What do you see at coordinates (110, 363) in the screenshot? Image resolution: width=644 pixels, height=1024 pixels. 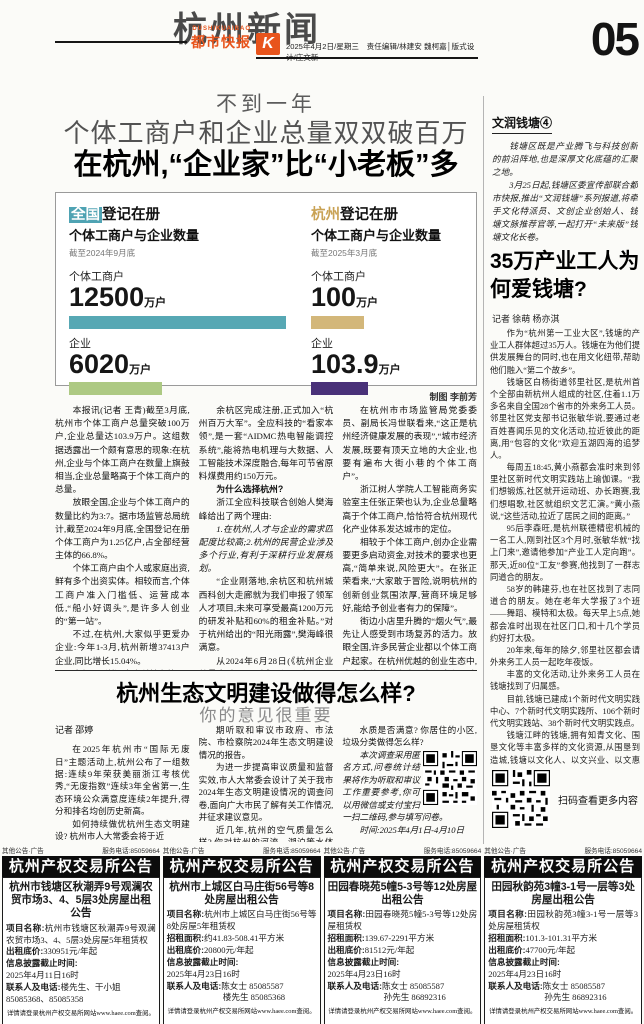 I see `metric-value: 6020万户` at bounding box center [110, 363].